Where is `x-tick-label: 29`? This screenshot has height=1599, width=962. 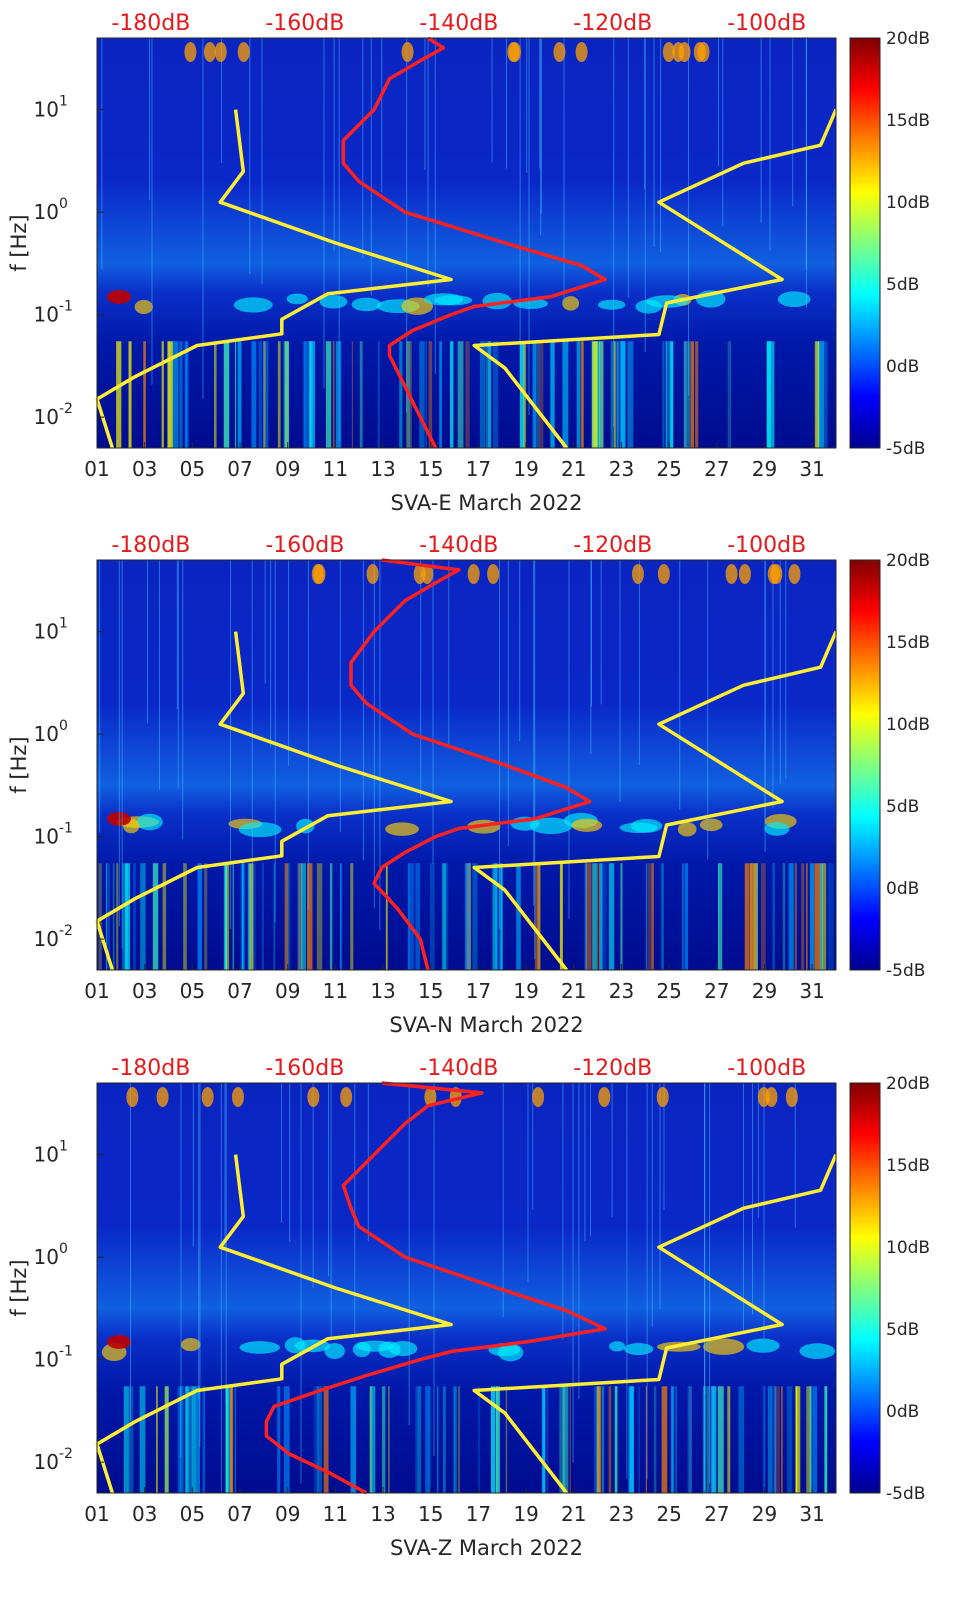
x-tick-label: 29 is located at coordinates (764, 1514).